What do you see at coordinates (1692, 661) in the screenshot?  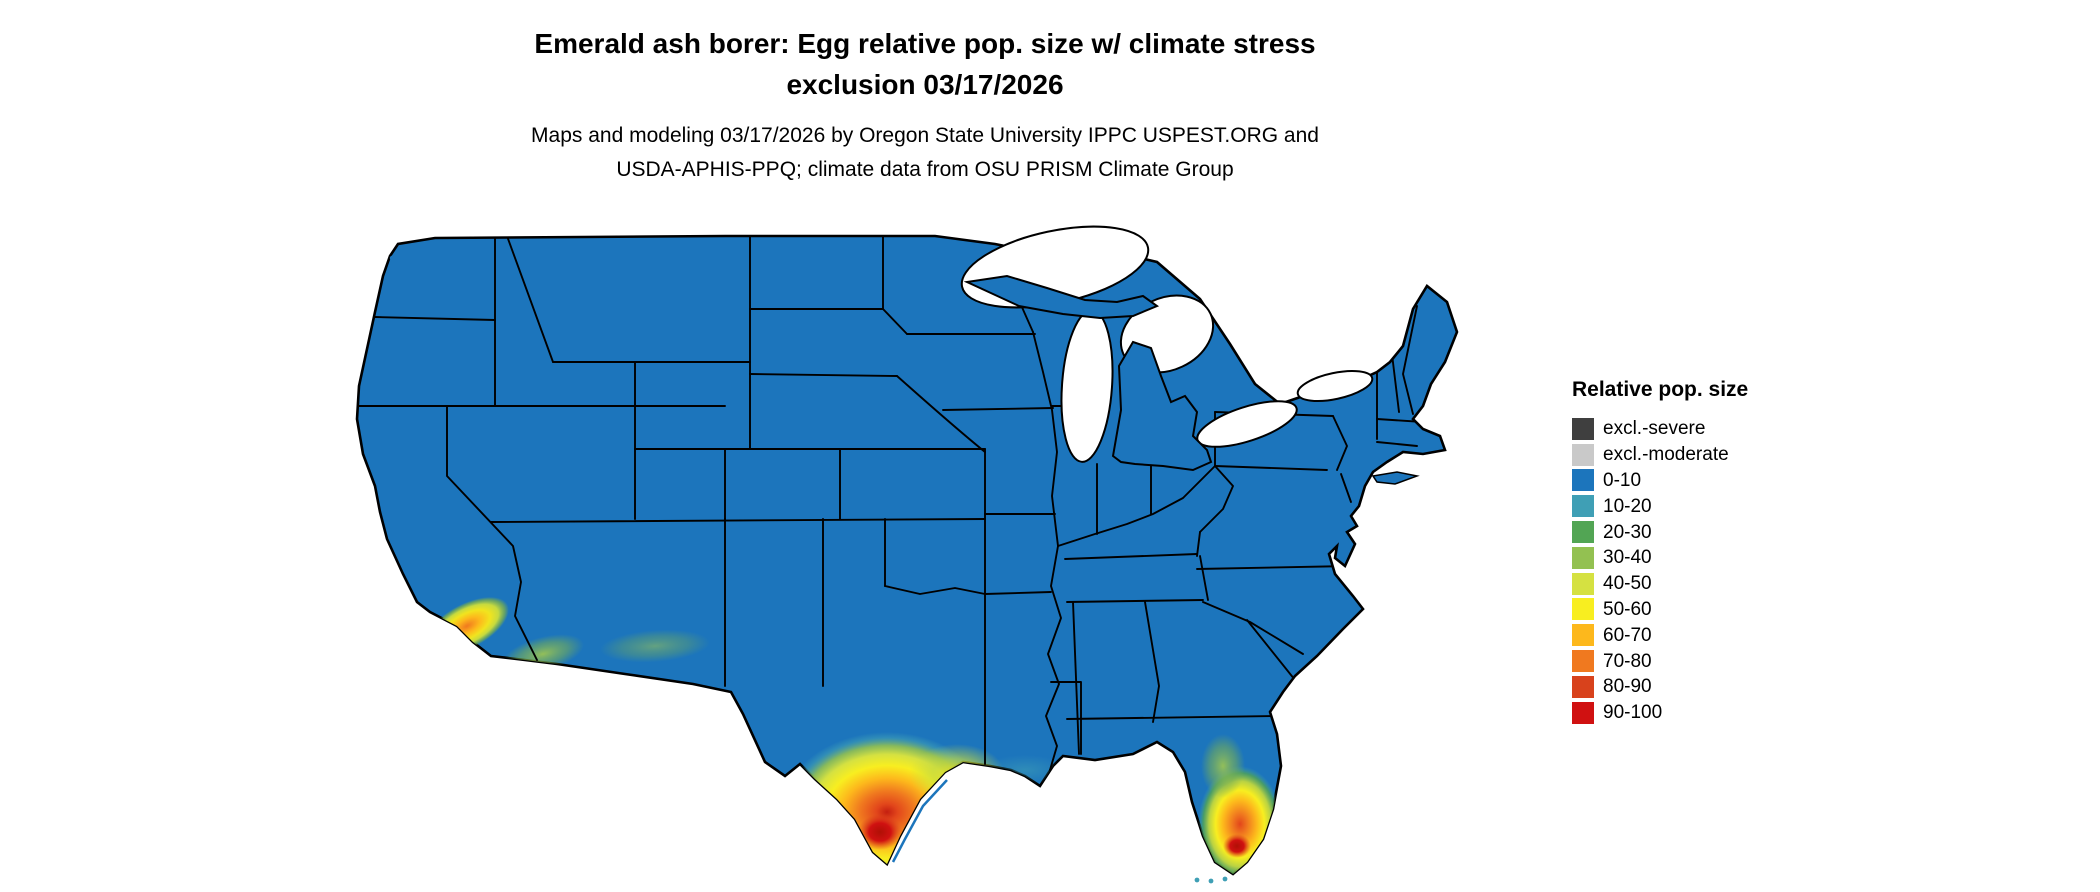 I see `legend-item: 70-80` at bounding box center [1692, 661].